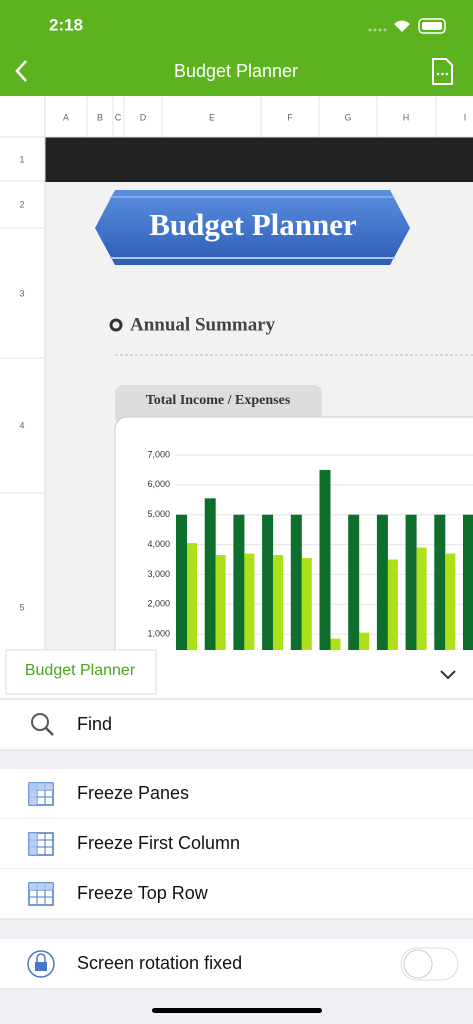 The image size is (473, 1024). I want to click on status-icons, so click(407, 26).